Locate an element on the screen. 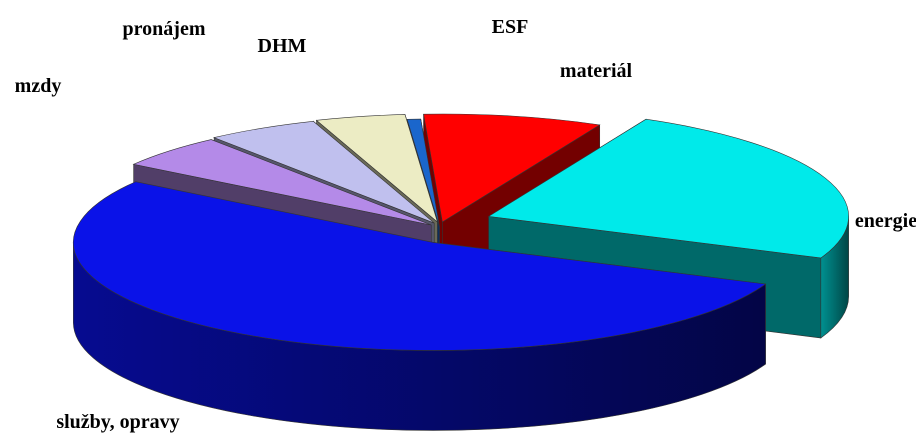 Image resolution: width=916 pixels, height=439 pixels. pie-slice-esf is located at coordinates (423, 172).